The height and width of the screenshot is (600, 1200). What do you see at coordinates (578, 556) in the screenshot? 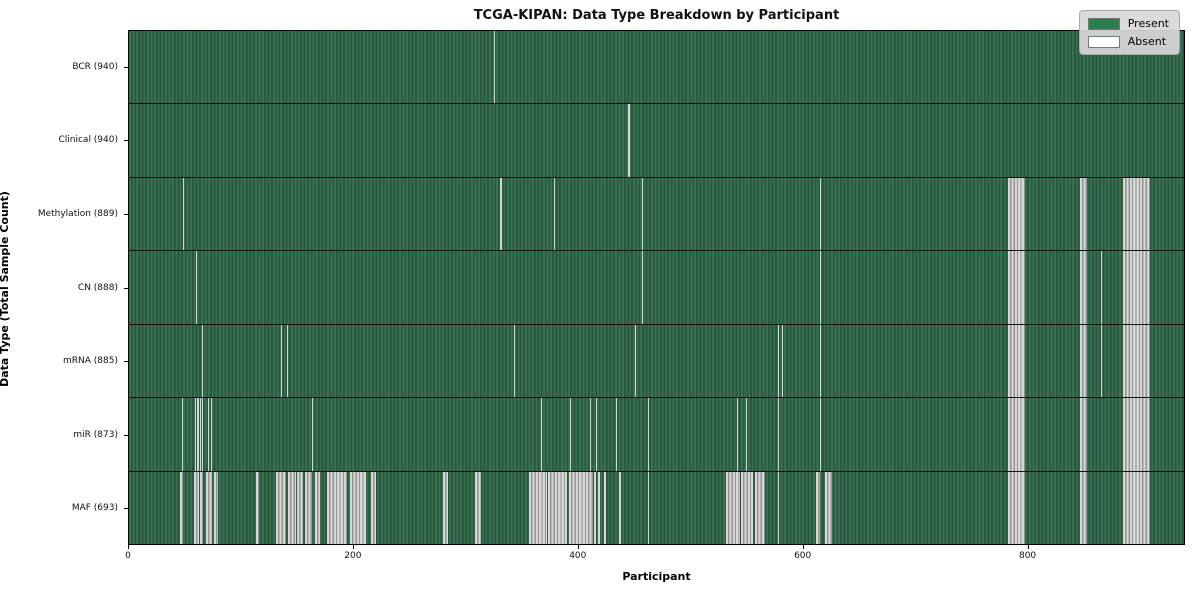
I see `x-tick-label-400: 400` at bounding box center [578, 556].